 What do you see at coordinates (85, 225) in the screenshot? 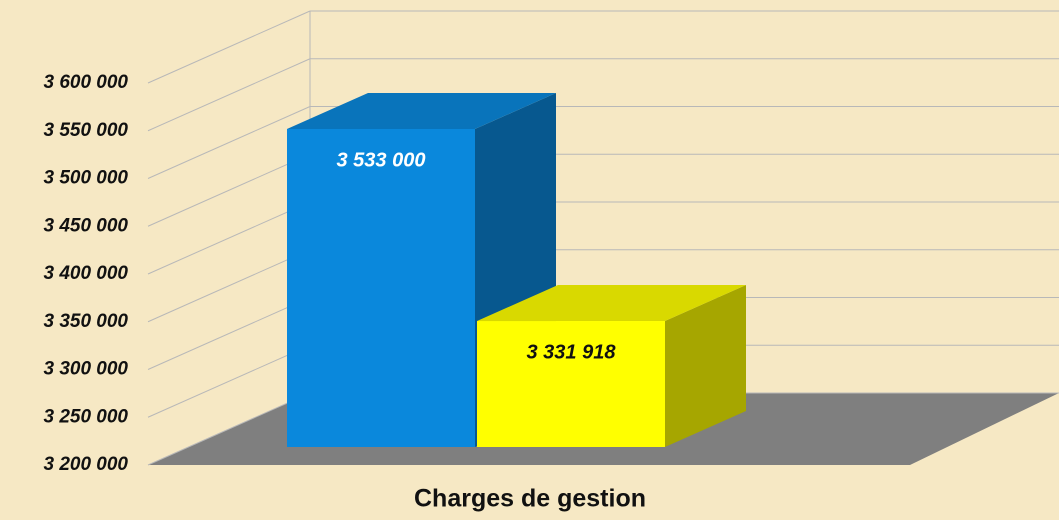
I see `y-tick-label: 3 450 000` at bounding box center [85, 225].